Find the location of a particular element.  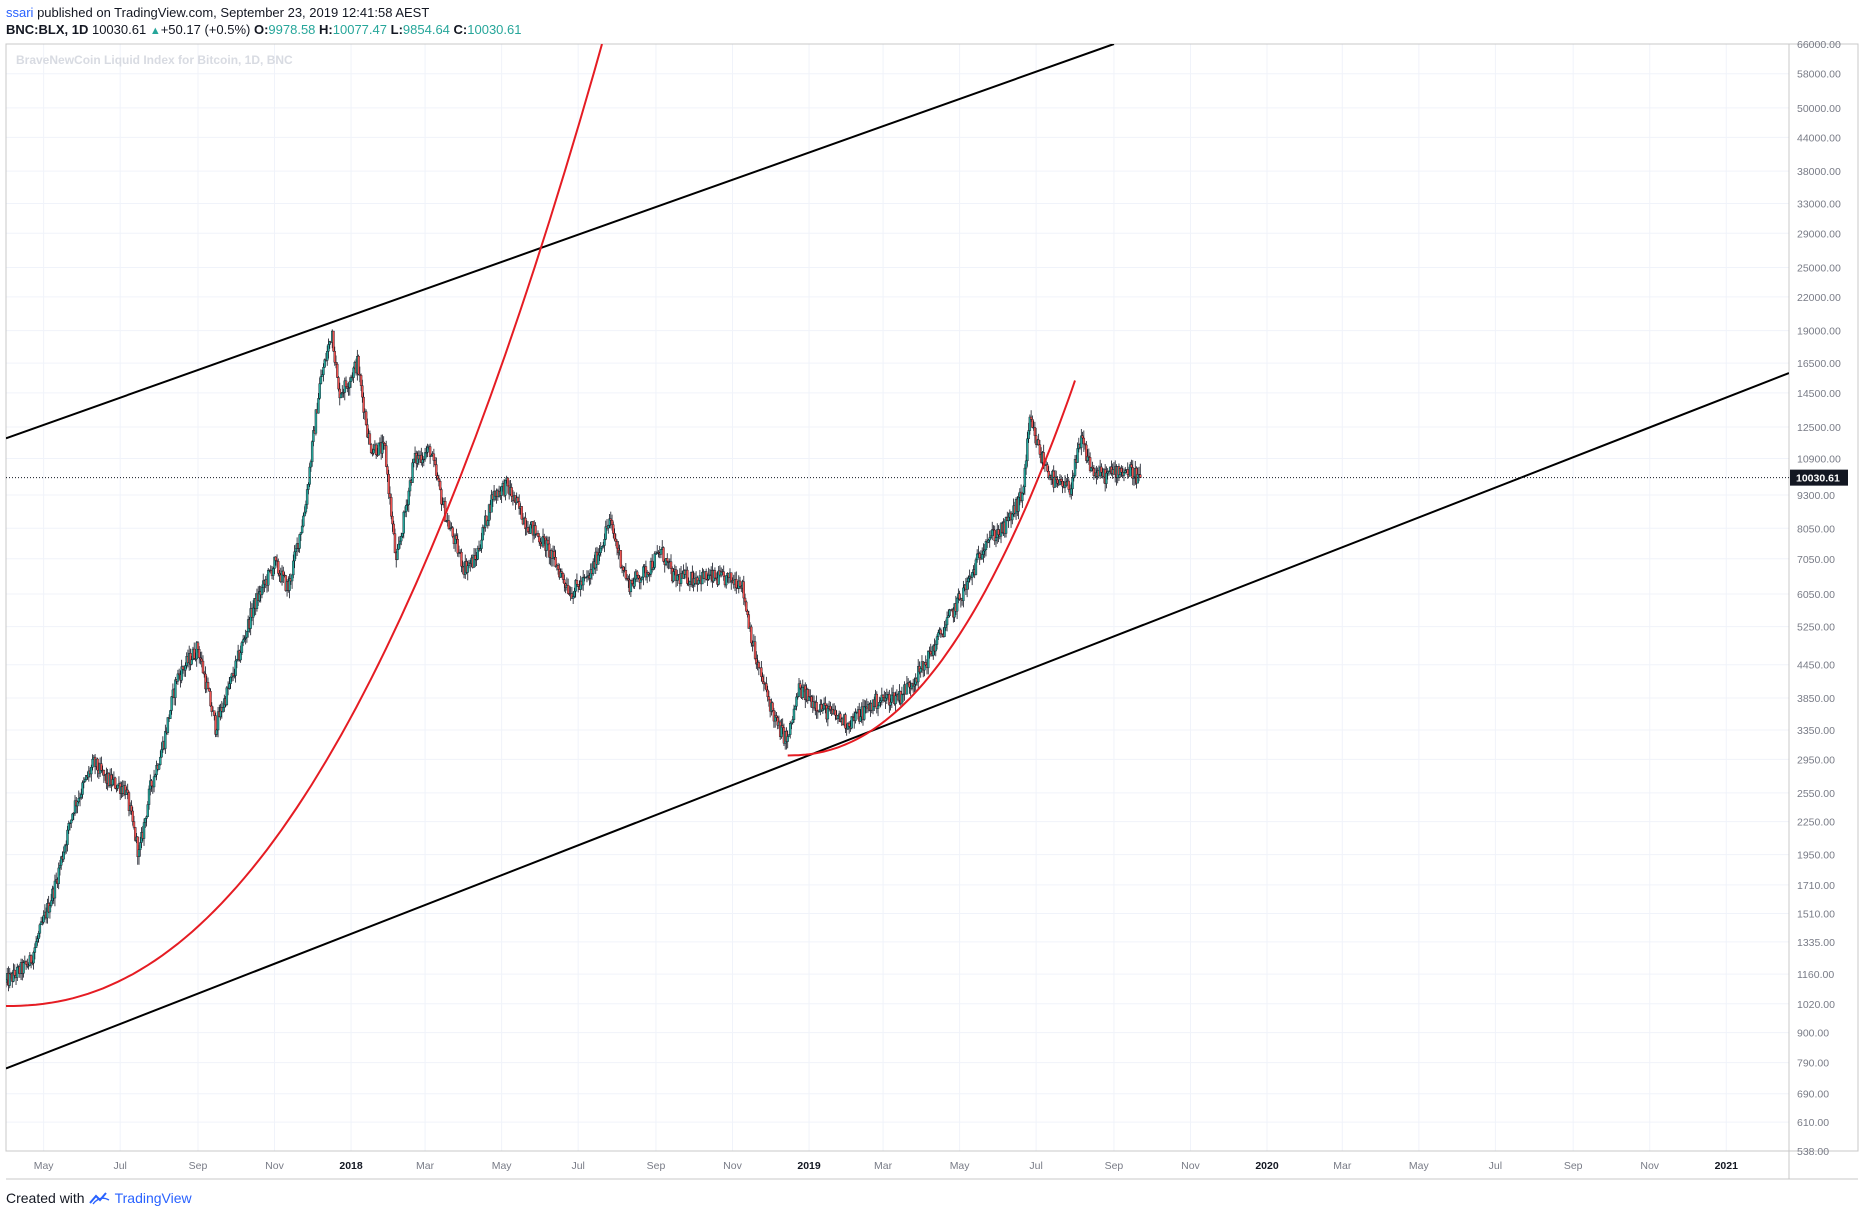

price-tick-label: 9300.00 is located at coordinates (1816, 496).